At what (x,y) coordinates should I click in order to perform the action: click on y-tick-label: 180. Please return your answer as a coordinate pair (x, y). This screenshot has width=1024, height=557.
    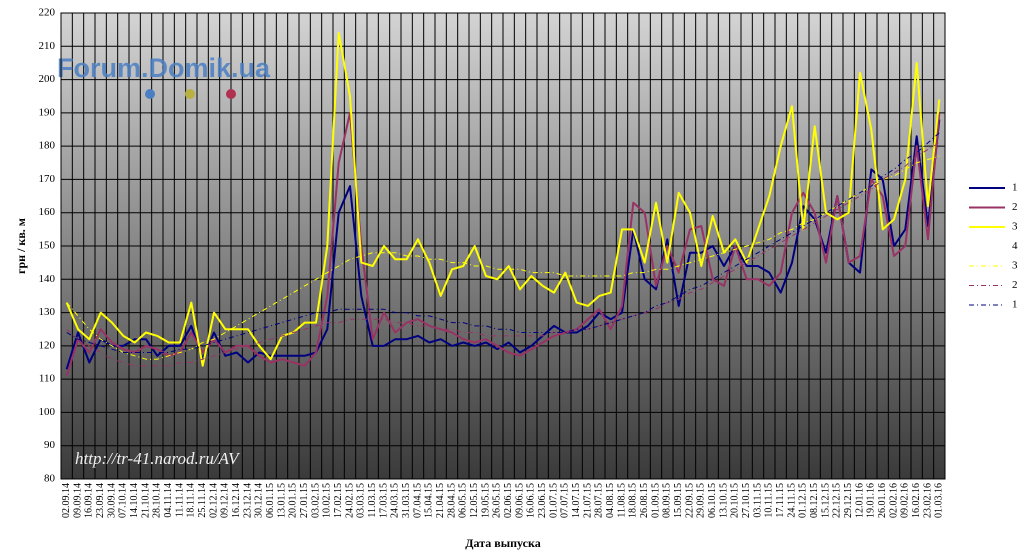
    Looking at the image, I should click on (47, 146).